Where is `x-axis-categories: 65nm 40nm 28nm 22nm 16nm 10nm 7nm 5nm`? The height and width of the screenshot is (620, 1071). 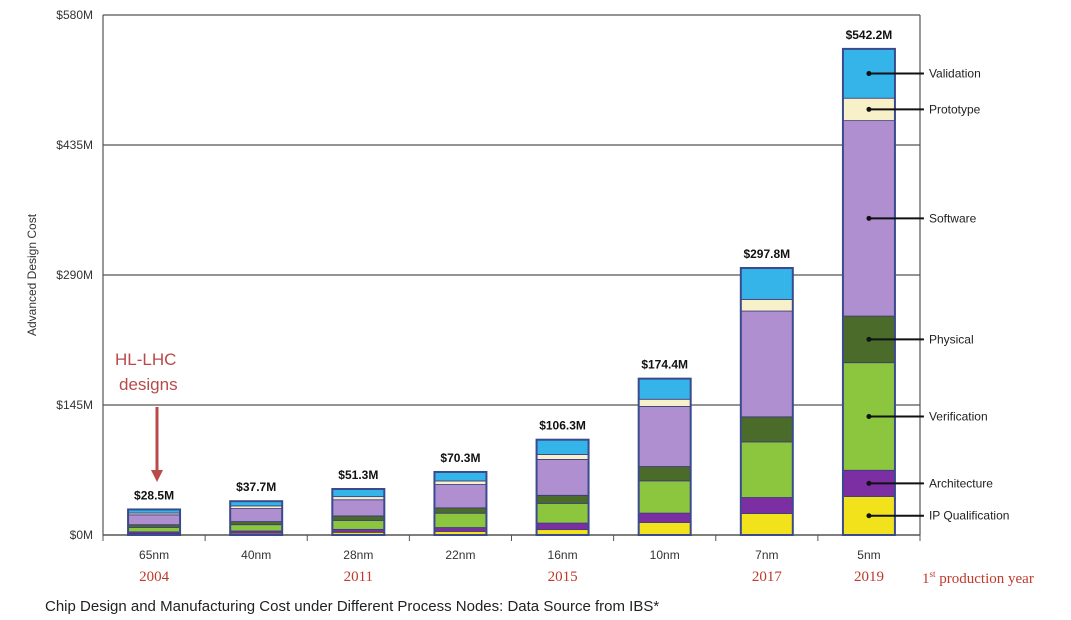 x-axis-categories: 65nm 40nm 28nm 22nm 16nm 10nm 7nm 5nm is located at coordinates (510, 555).